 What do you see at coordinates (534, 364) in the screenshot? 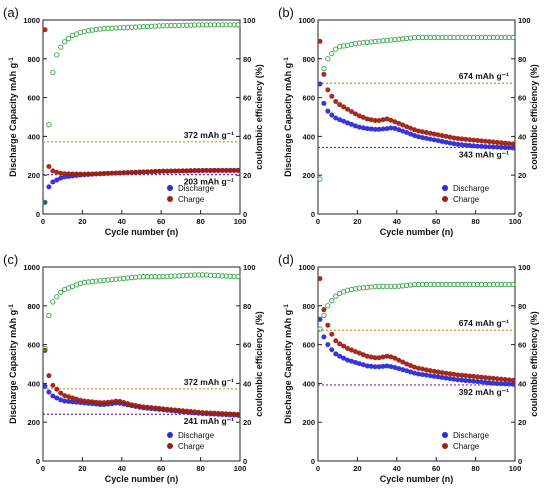
I see `y2-axis-label: coulombic efficiency (%)` at bounding box center [534, 364].